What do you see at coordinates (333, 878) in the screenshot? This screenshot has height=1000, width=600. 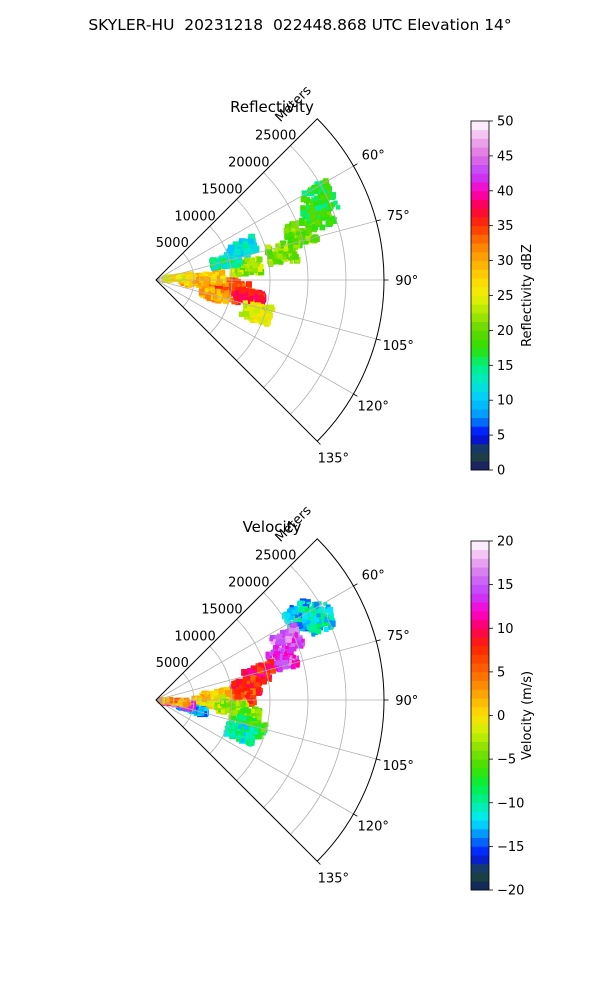 I see `azimuth-tick-label: 135°` at bounding box center [333, 878].